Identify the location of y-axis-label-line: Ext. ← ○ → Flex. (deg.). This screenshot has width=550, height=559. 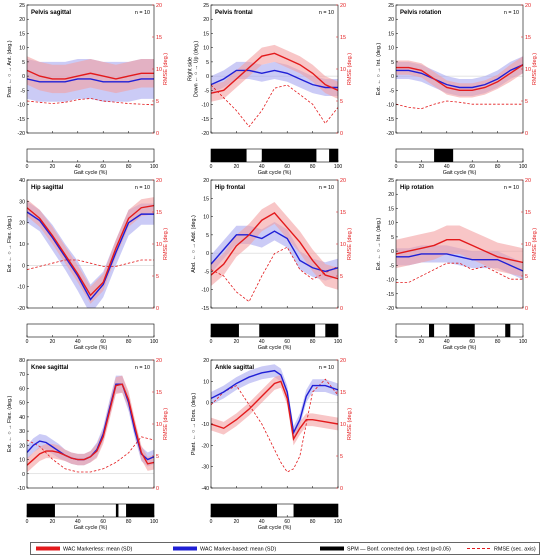
(10, 244).